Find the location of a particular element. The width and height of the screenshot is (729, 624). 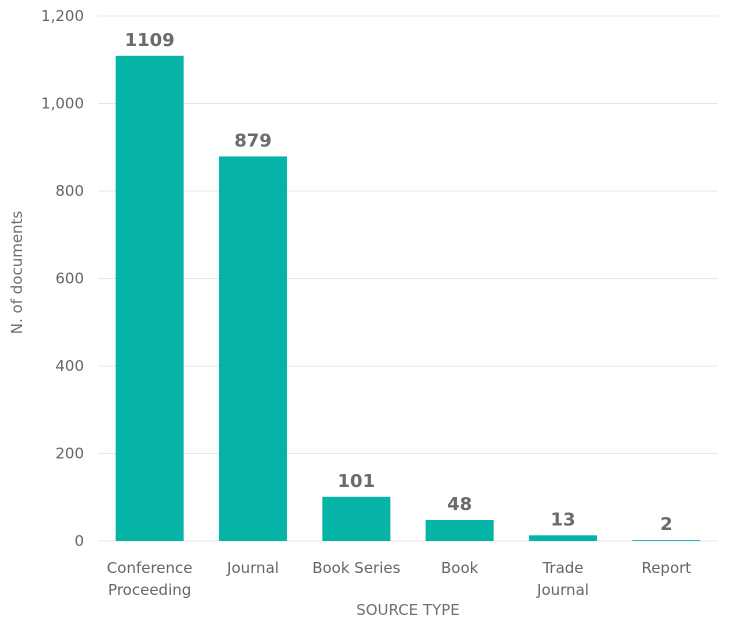

x-tick-label-line: Conference is located at coordinates (150, 568).